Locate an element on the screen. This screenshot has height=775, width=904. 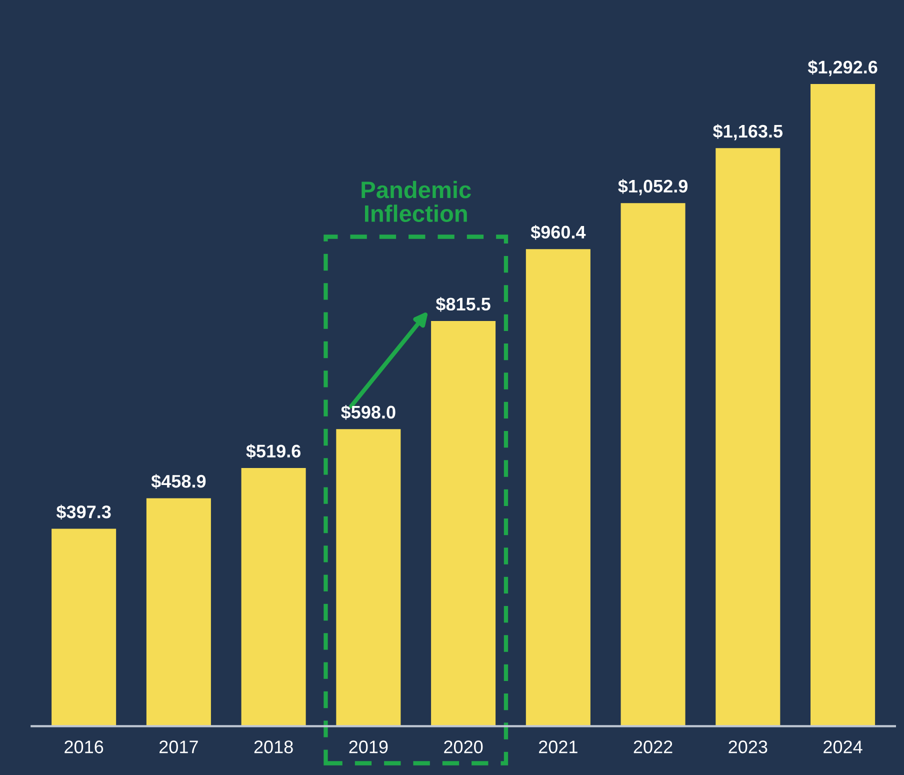
x-tick-label: 2019 is located at coordinates (368, 747).